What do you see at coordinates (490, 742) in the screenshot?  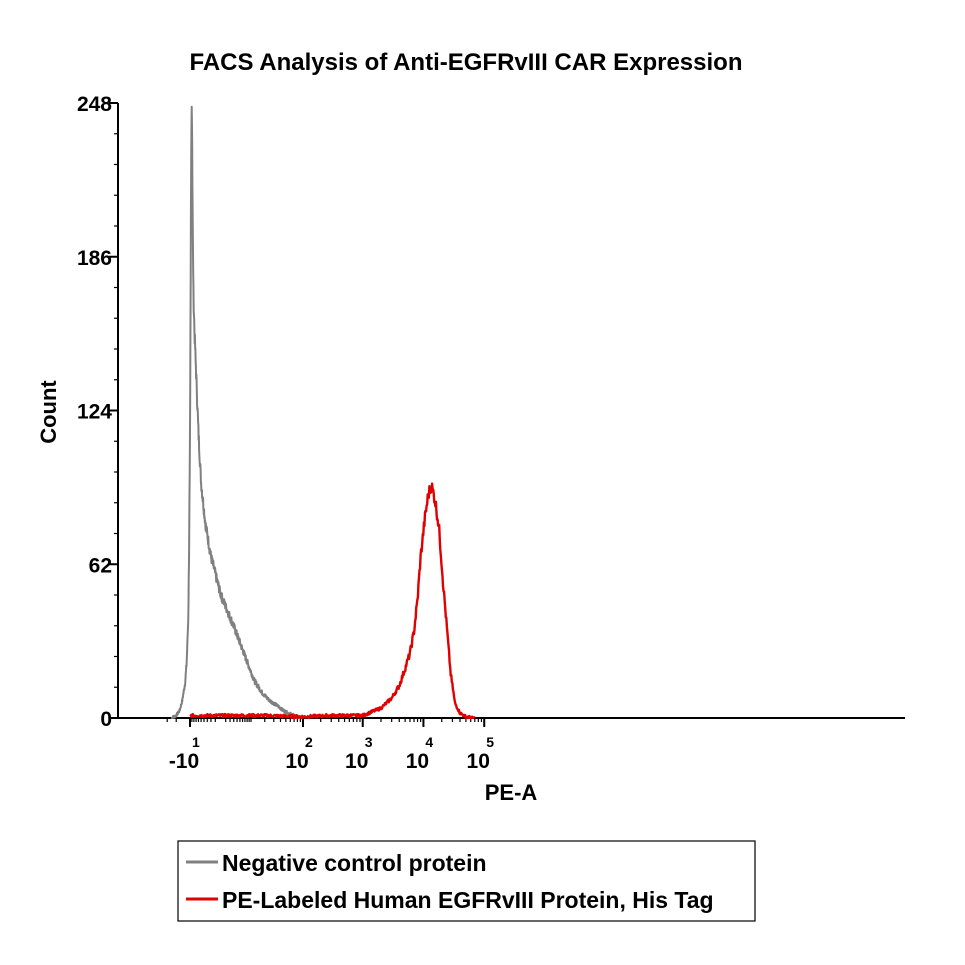 I see `x-tick-exponent: 5` at bounding box center [490, 742].